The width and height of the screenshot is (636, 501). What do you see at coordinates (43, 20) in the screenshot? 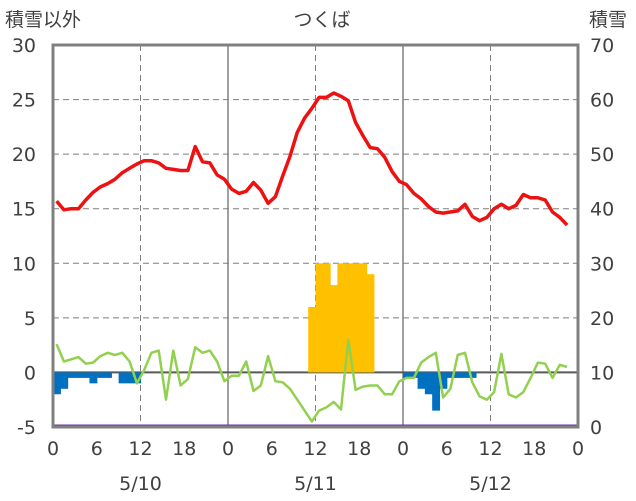
I see `left-axis-title: 積雪以外` at bounding box center [43, 20].